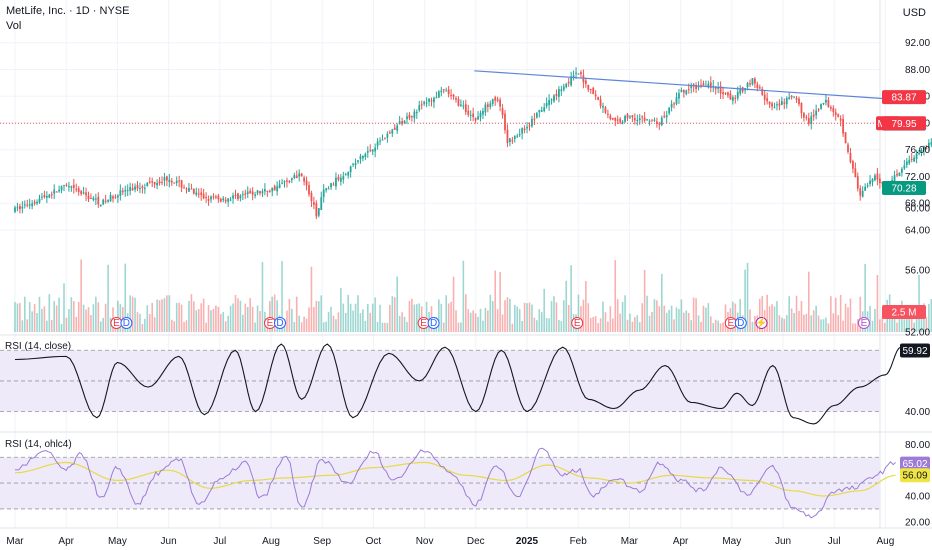 The height and width of the screenshot is (550, 932). I want to click on rsi-ohlc4-legend: RSI (14, ohlc4), so click(38, 444).